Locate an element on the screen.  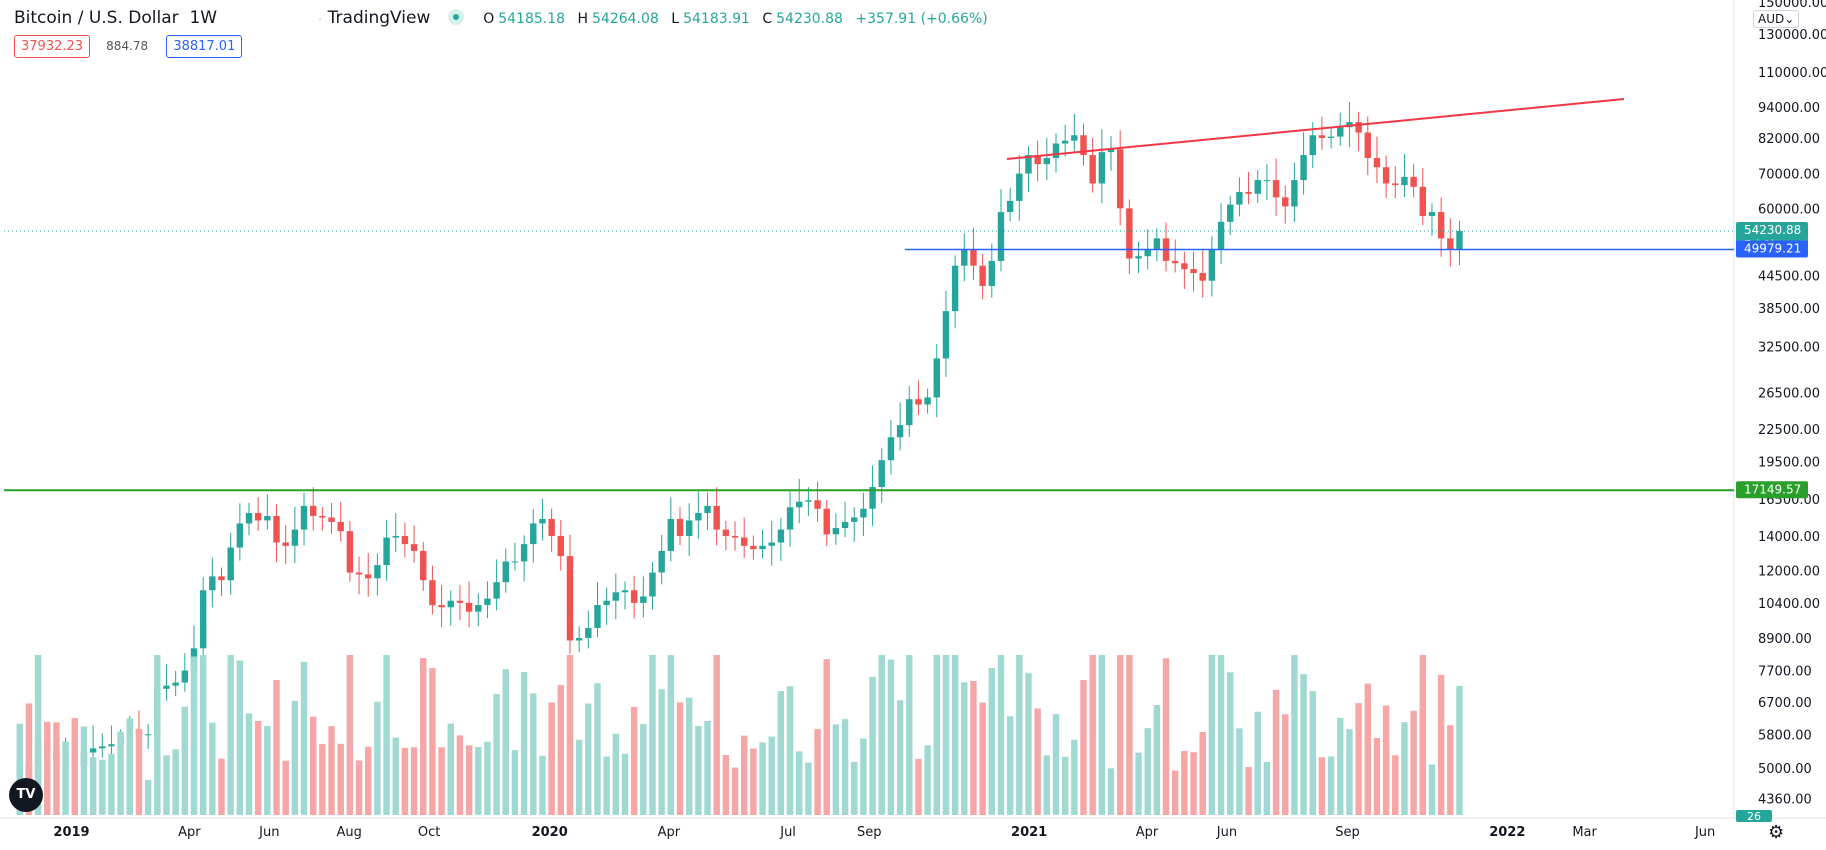
x-tick-label: Aug is located at coordinates (349, 832).